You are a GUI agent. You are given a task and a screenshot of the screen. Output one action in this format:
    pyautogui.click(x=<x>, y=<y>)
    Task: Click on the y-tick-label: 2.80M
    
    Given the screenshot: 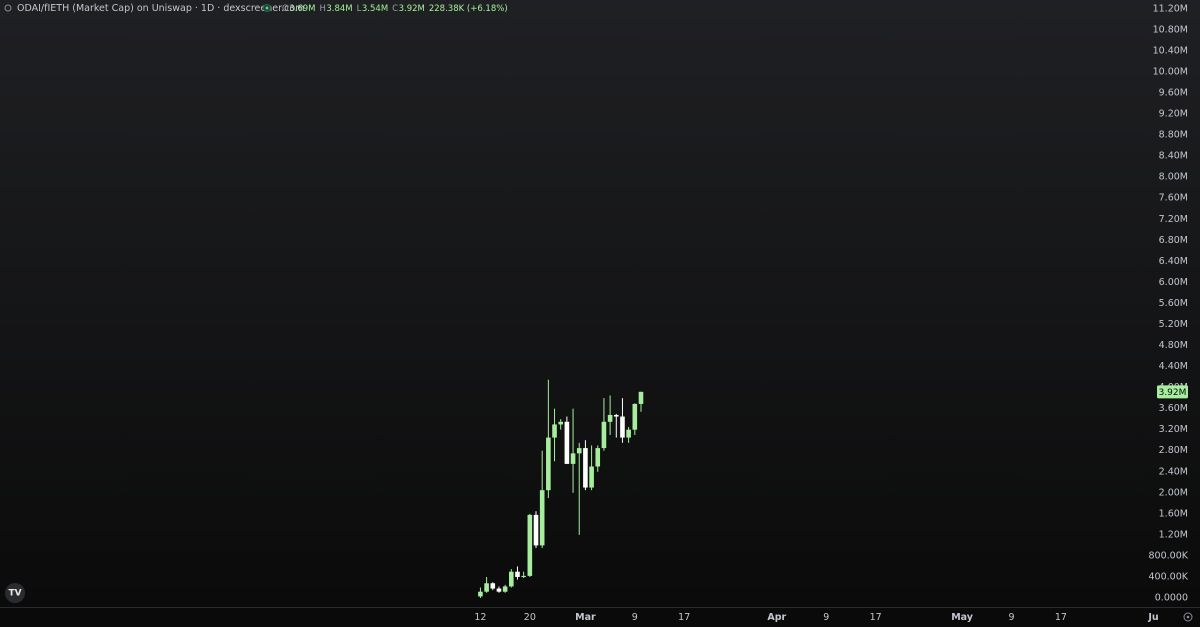 What is the action you would take?
    pyautogui.click(x=1173, y=450)
    